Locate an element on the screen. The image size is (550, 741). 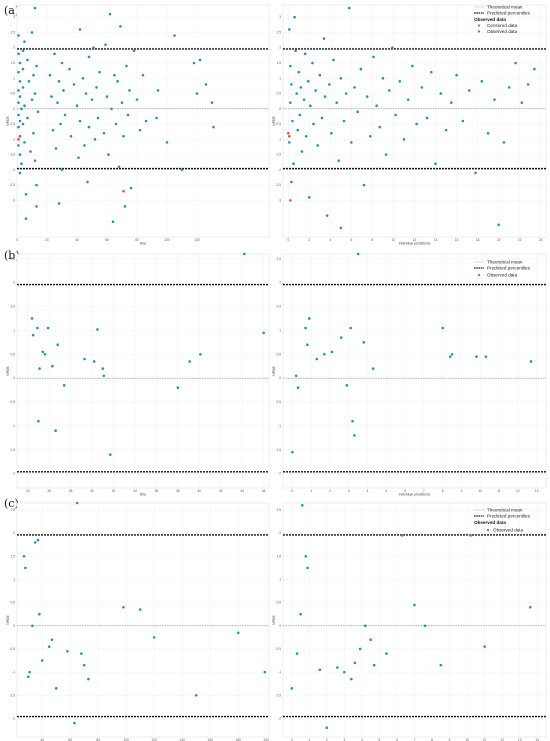
x-tick-label: 42 is located at coordinates (221, 491).